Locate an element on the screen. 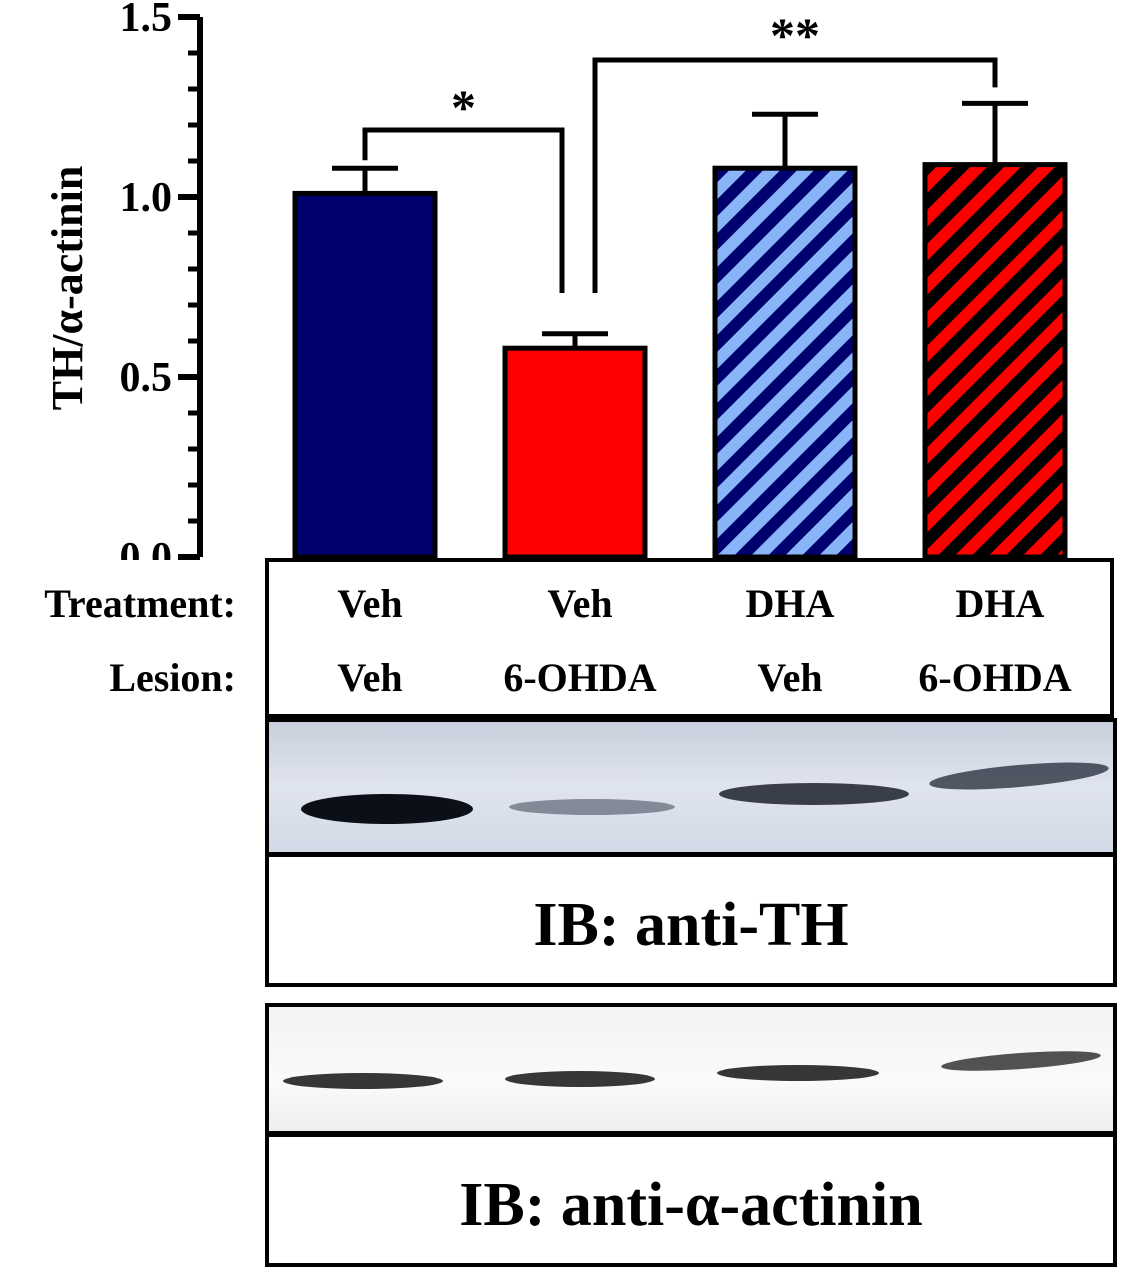 The width and height of the screenshot is (1122, 1270). y-tick-label: 0.5 is located at coordinates (146, 378).